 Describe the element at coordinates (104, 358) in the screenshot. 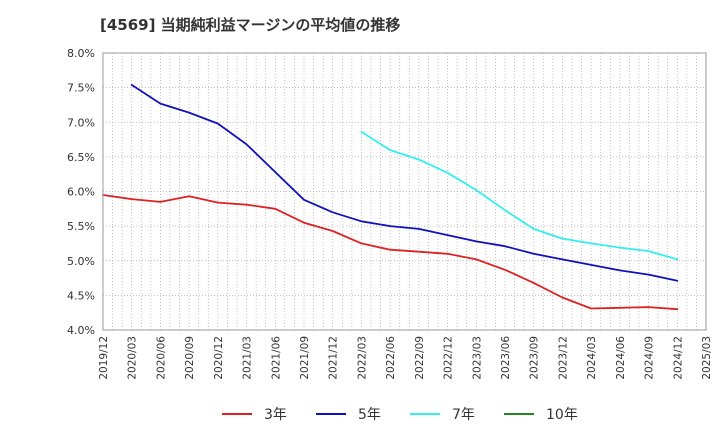

I see `x-tick-label: 2019/12` at that location.